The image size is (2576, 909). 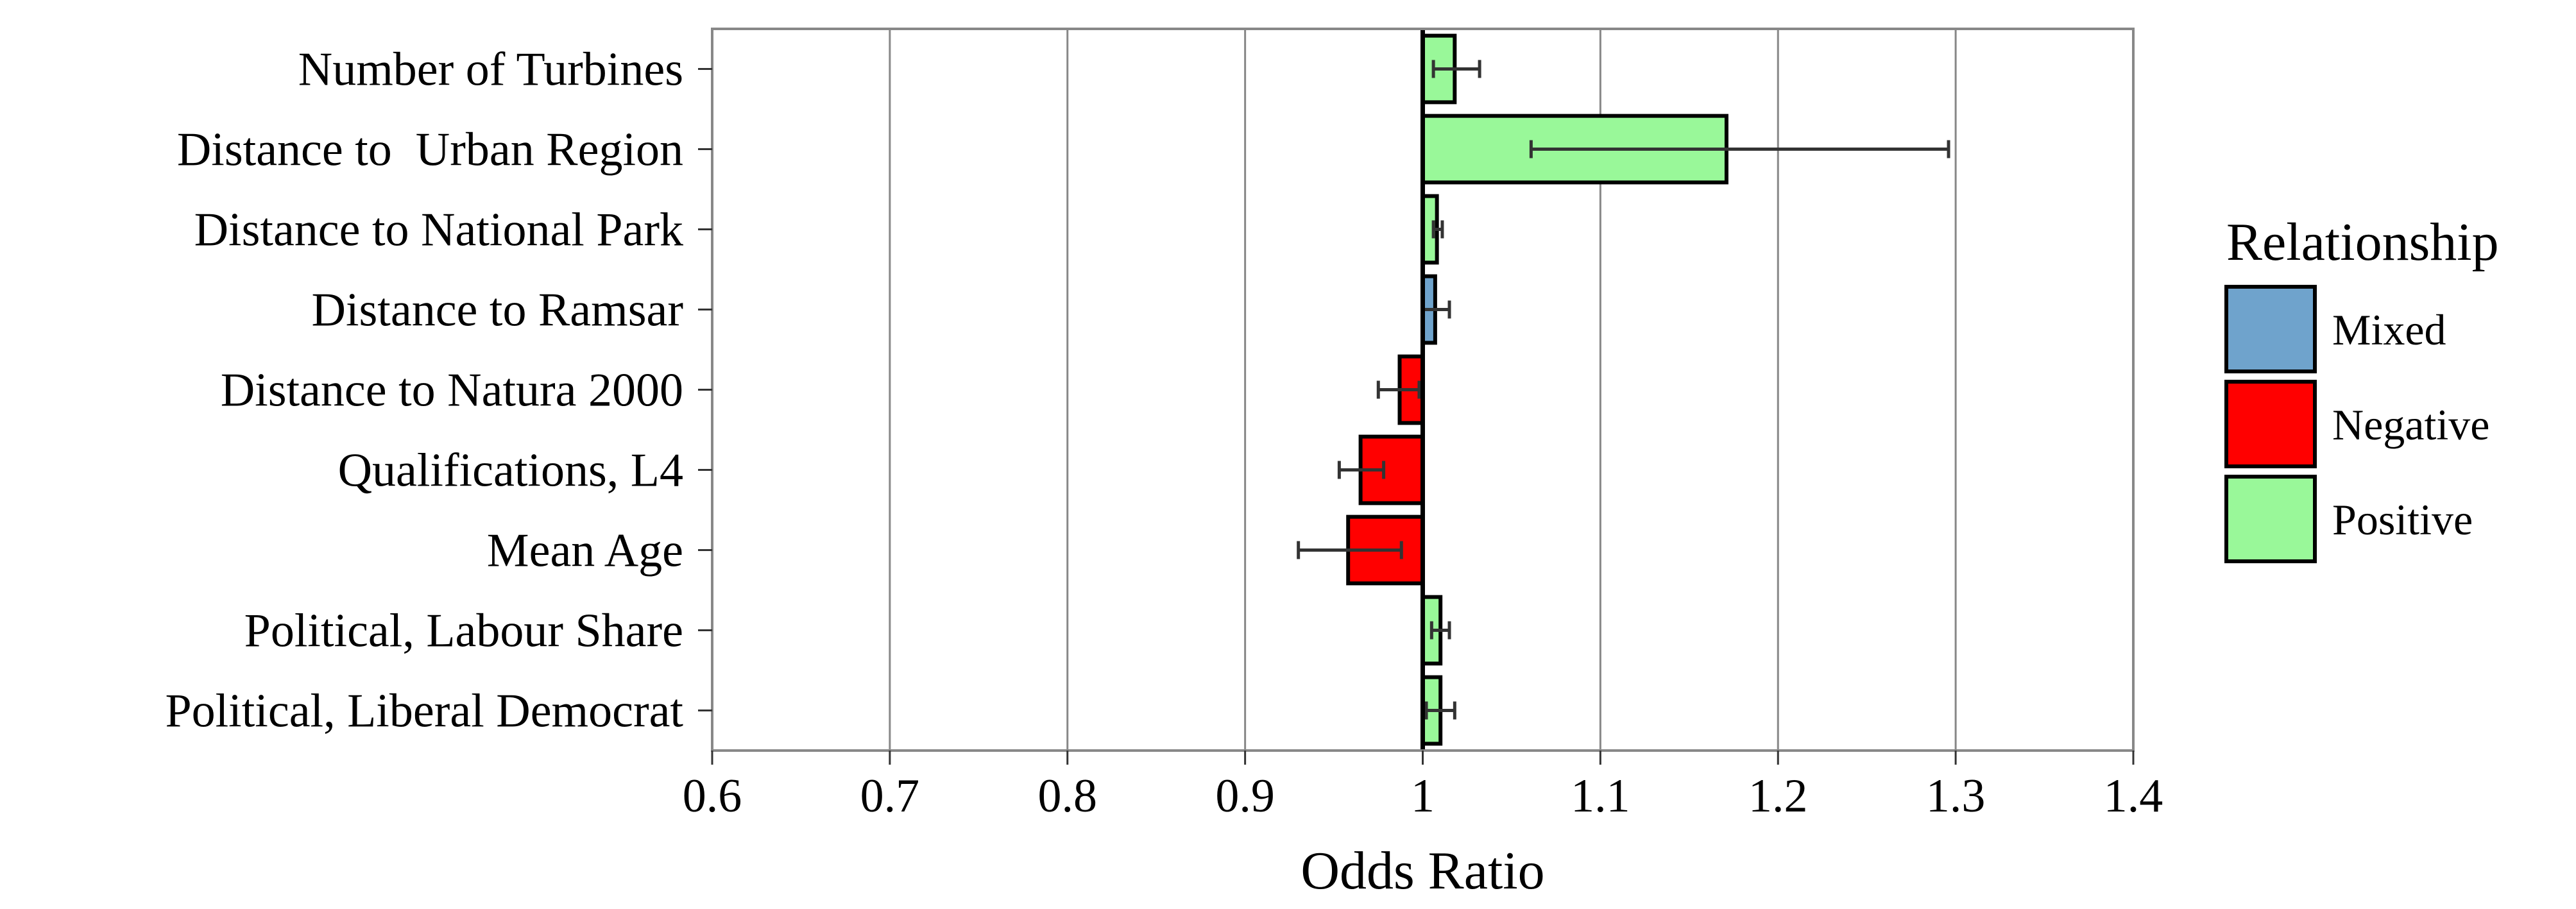 I want to click on x-tick-label: 1.3, so click(x=1956, y=796).